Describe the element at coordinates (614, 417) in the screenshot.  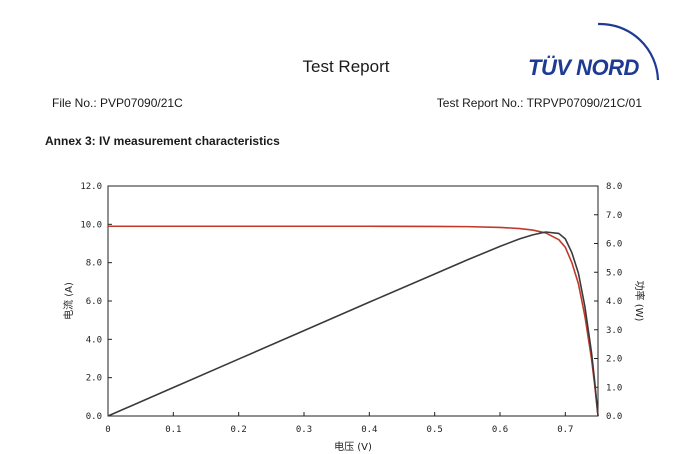
I see `y2-tick-label: 0.0` at that location.